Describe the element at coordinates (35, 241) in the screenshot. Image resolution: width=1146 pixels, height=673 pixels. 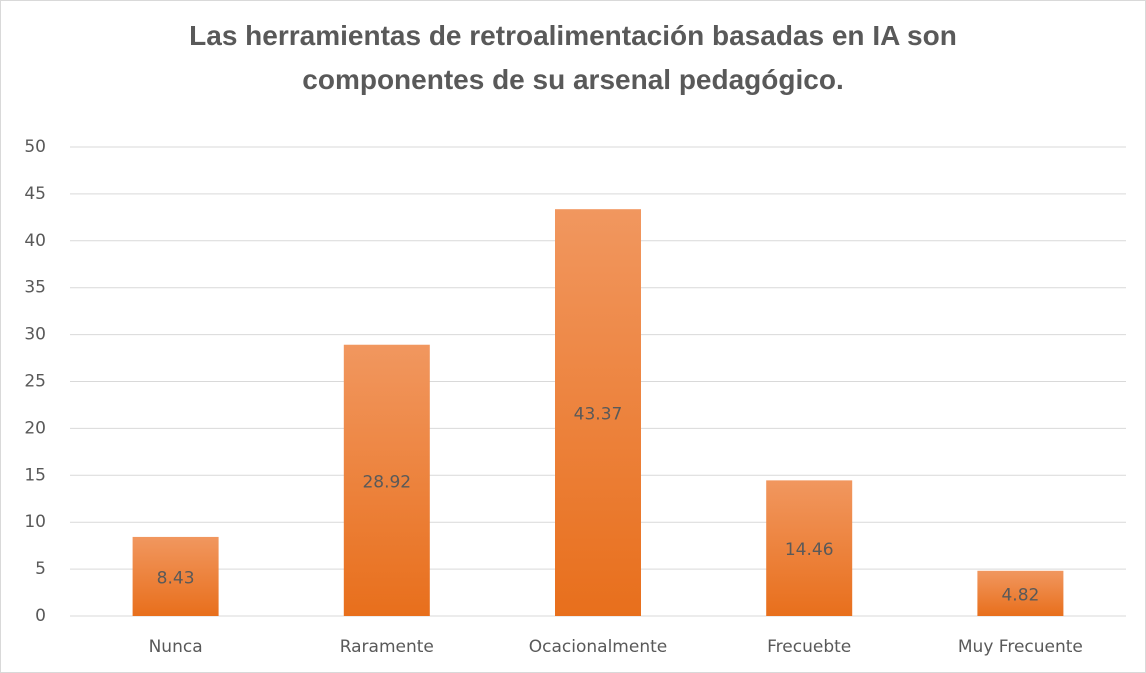
I see `y-tick-label: 40` at that location.